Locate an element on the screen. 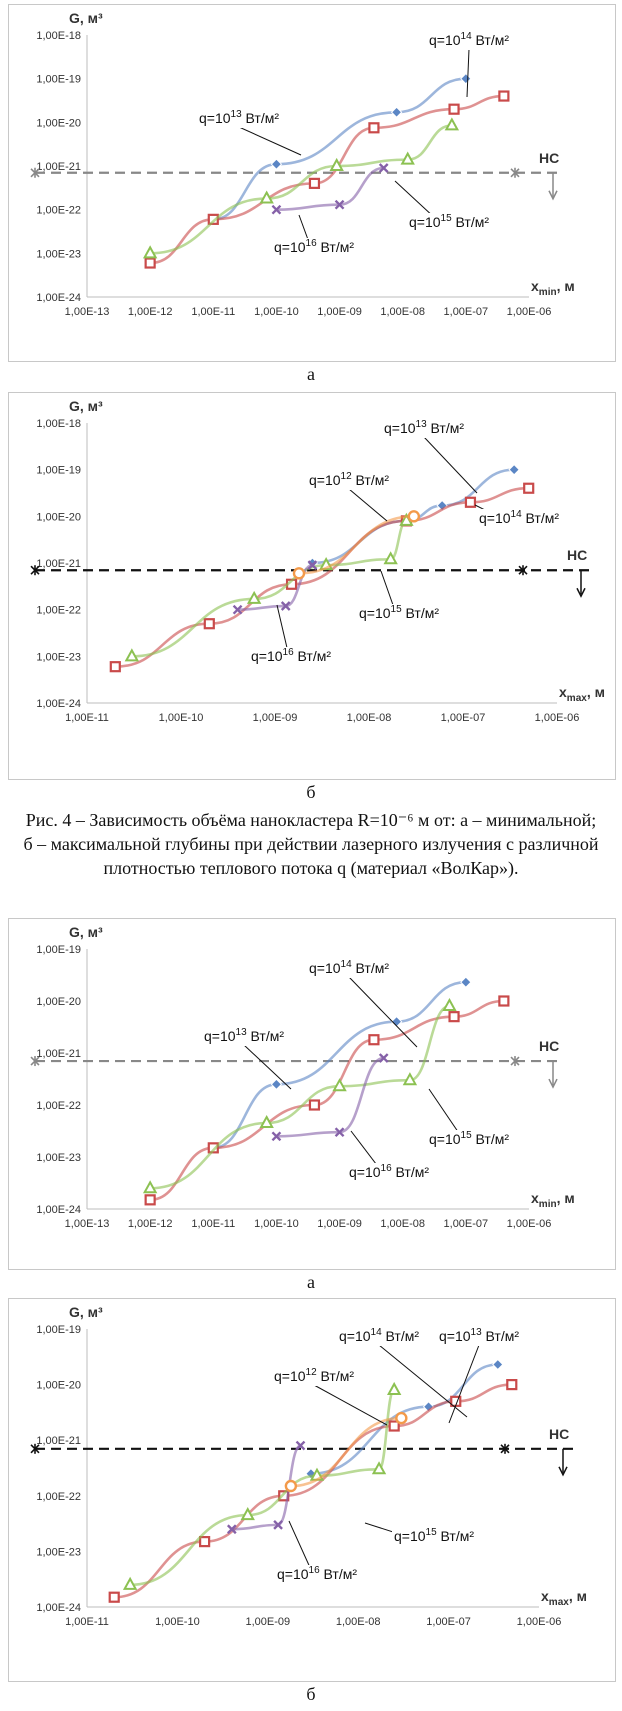 The width and height of the screenshot is (622, 1711). x-tick-label: 1,00E-09 is located at coordinates (339, 312).